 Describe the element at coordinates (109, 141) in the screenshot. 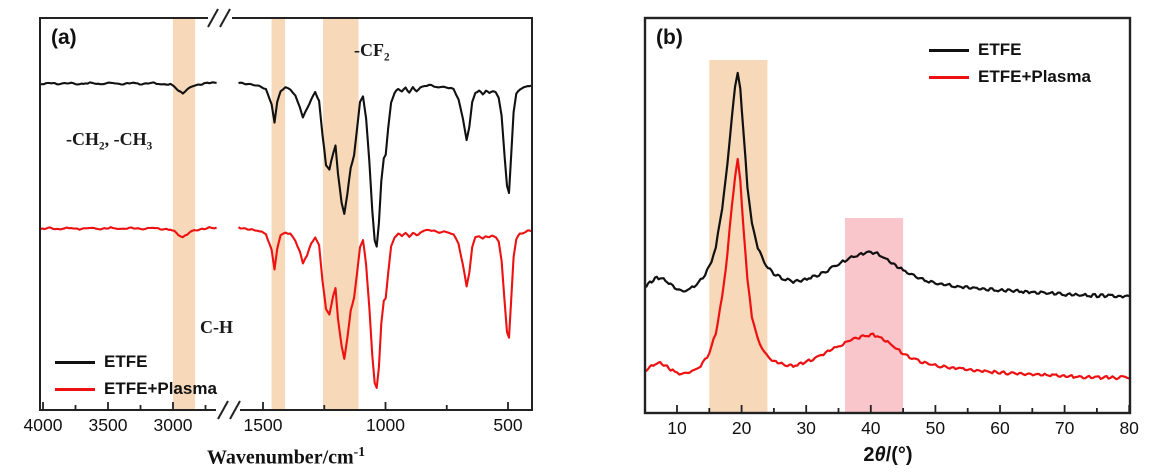

I see `annotation-ch2-ch3: -CH2, -CH3` at that location.